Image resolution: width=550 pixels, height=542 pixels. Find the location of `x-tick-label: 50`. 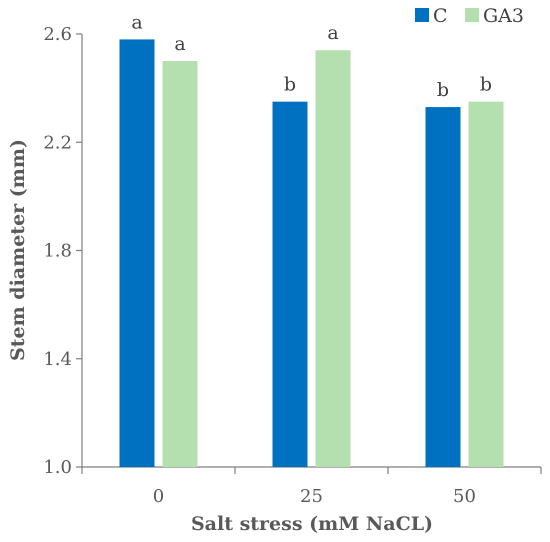

x-tick-label: 50 is located at coordinates (464, 496).